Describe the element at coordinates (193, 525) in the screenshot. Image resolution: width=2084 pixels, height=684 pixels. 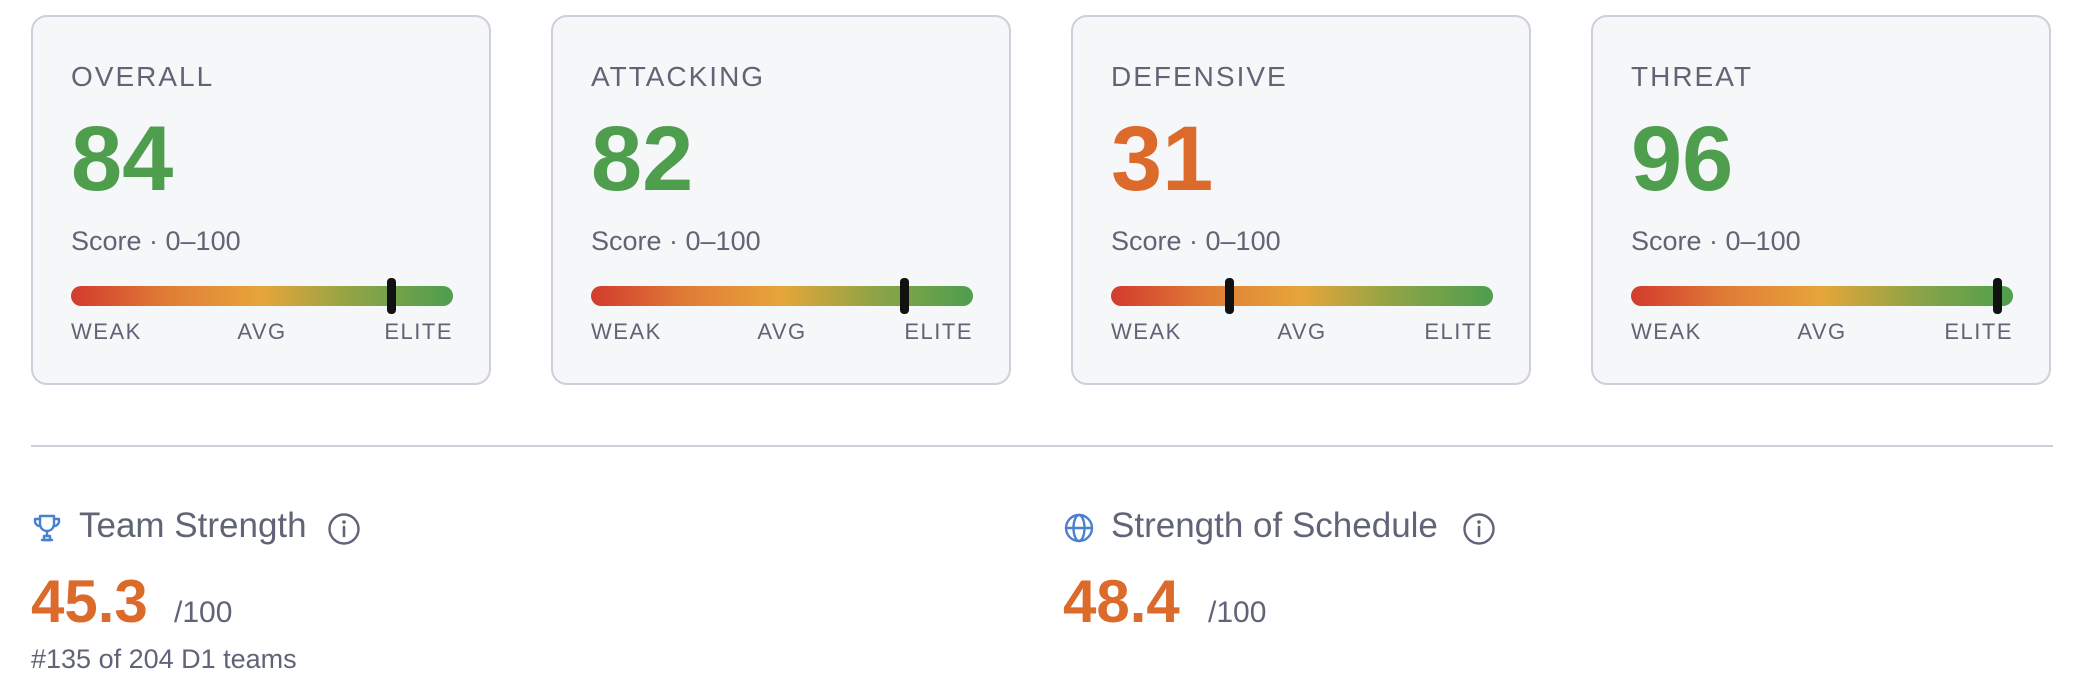
I see `team-strength-title: Team Strength` at that location.